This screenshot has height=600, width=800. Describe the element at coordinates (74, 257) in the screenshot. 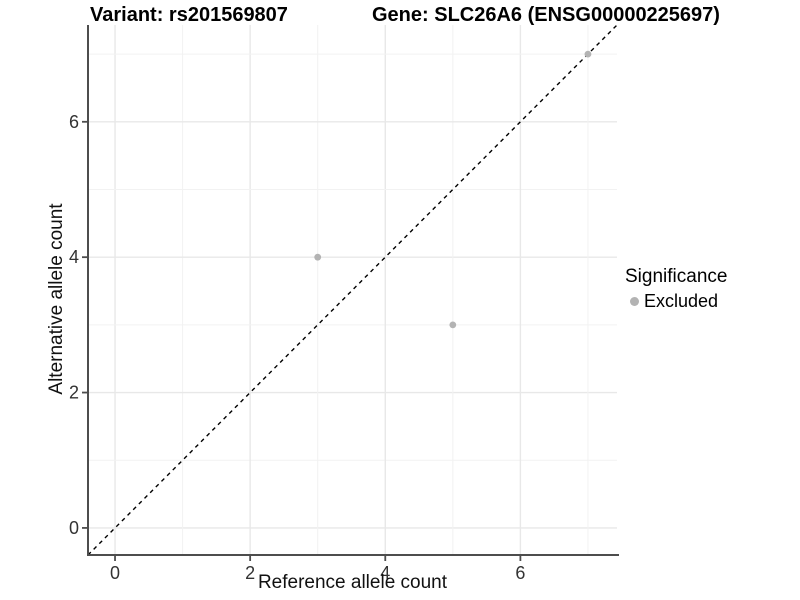

I see `y-tick-label: 4` at that location.